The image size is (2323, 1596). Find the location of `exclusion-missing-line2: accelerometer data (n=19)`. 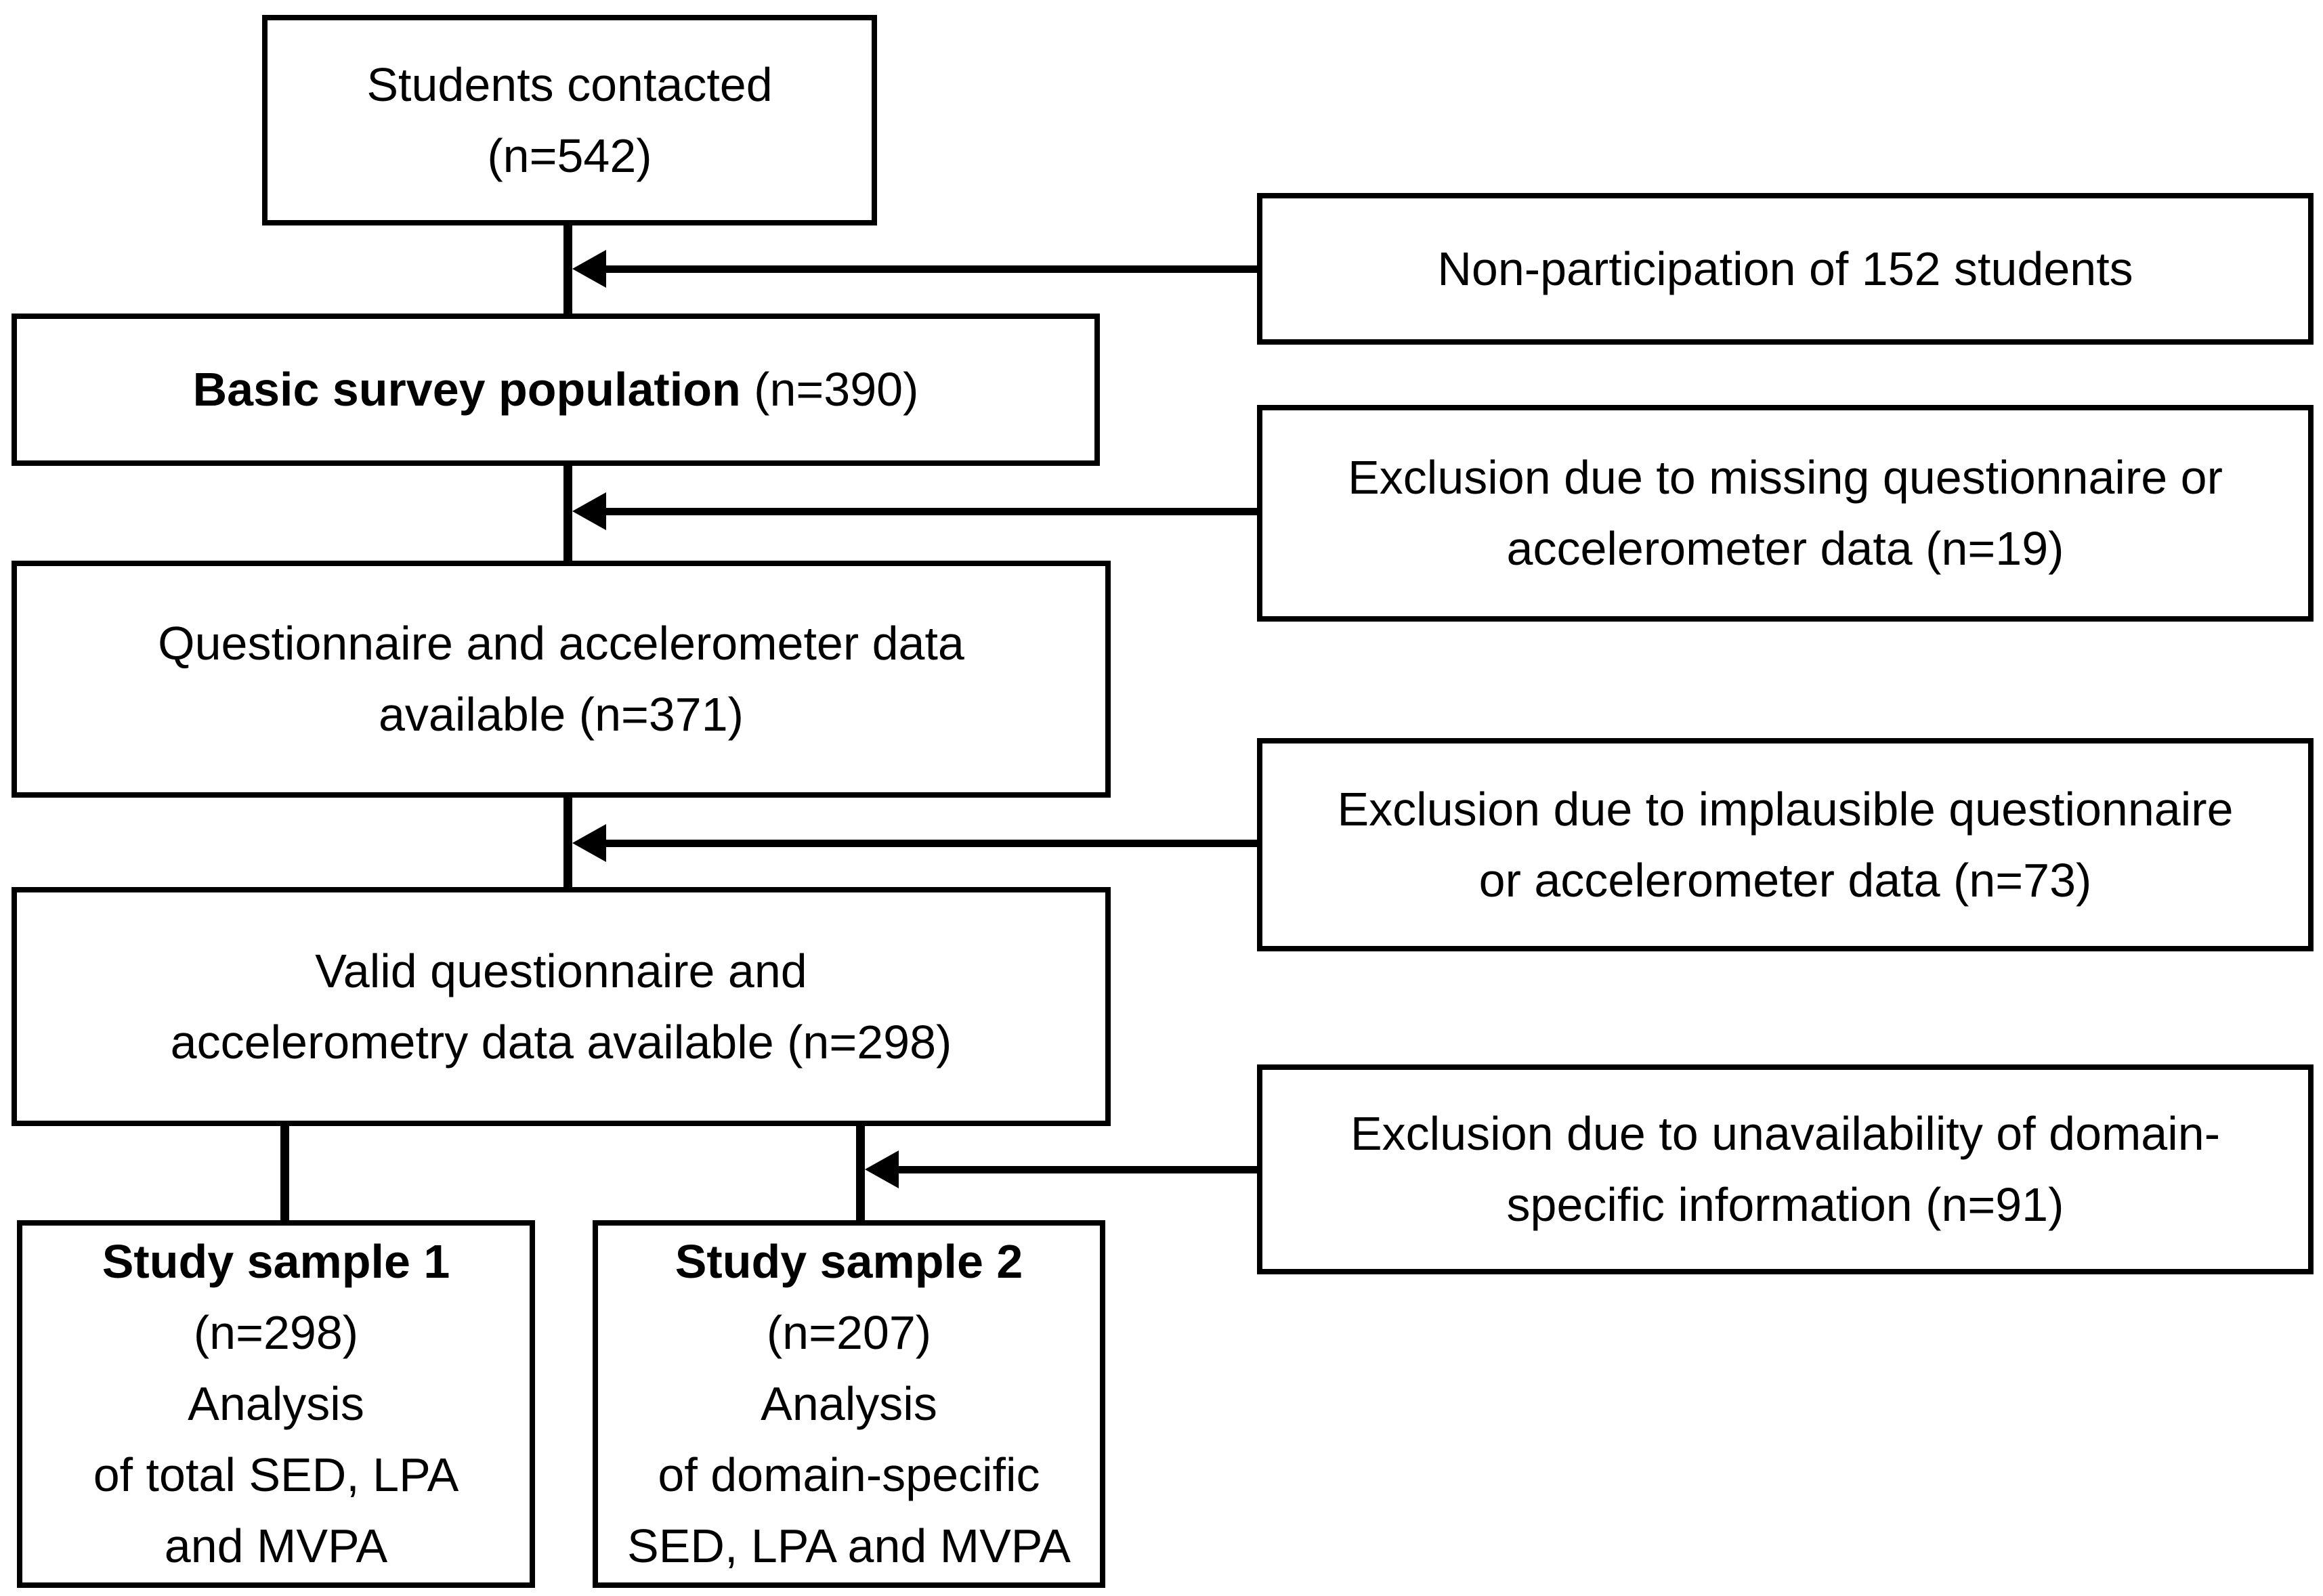

exclusion-missing-line2: accelerometer data (n=19) is located at coordinates (1785, 549).